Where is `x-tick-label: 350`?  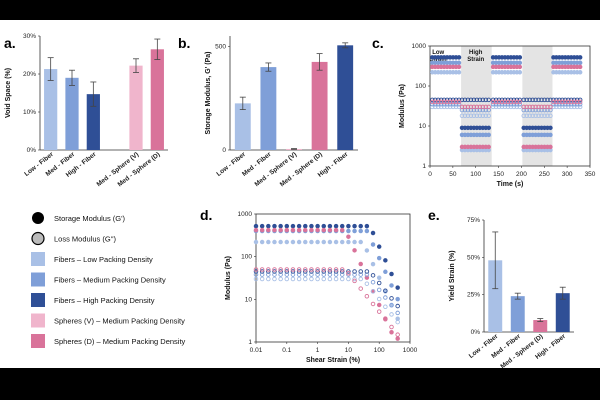
x-tick-label: 350 is located at coordinates (590, 174).